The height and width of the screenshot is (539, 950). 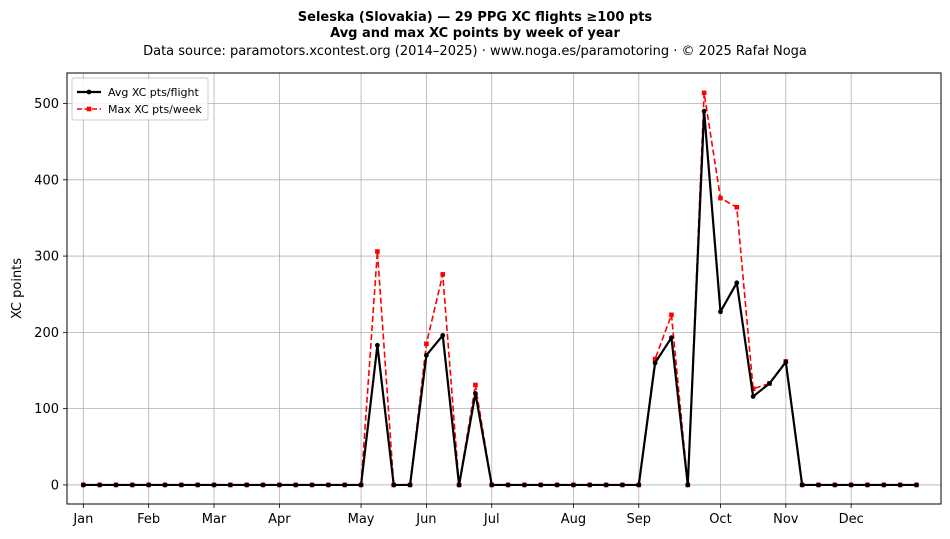 I want to click on y-tick-label: 0, so click(x=55, y=485).